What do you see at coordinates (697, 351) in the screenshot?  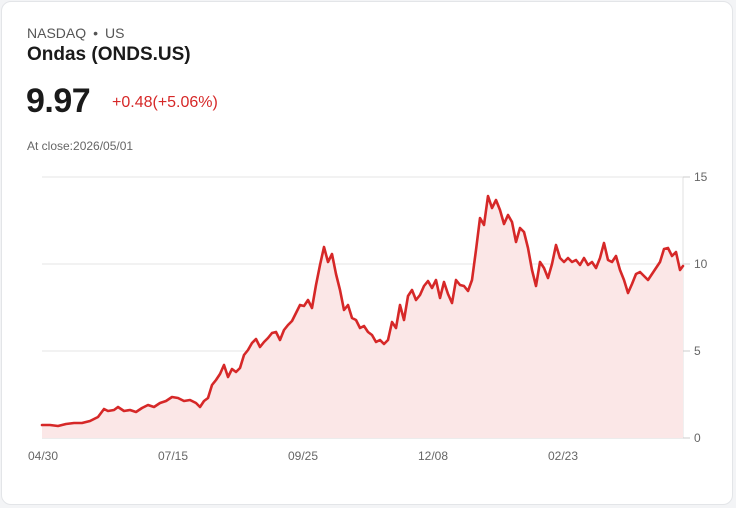 I see `y-tick: 5` at bounding box center [697, 351].